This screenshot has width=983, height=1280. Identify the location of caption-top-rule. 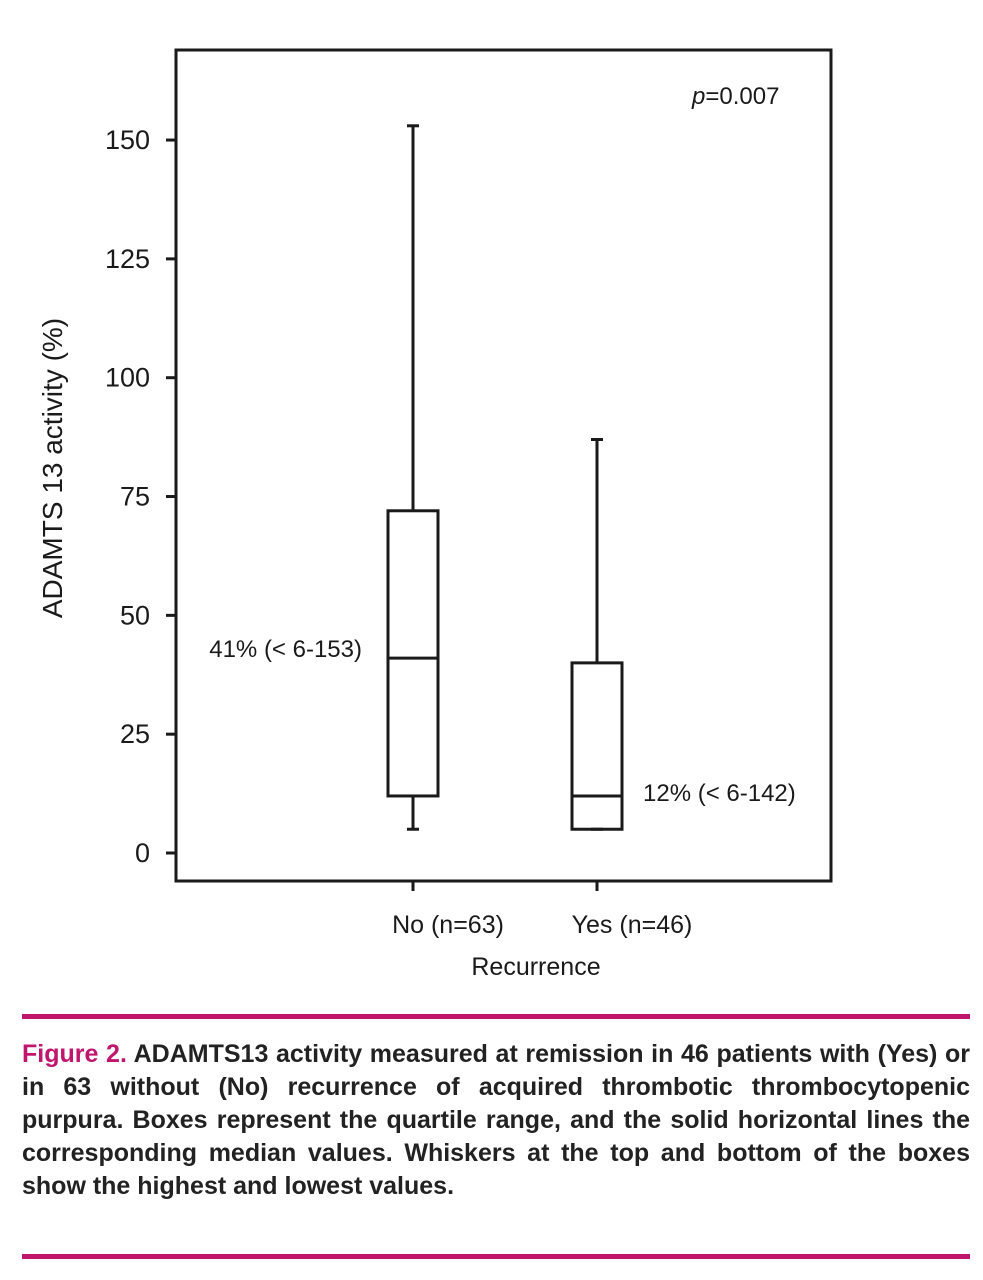
(496, 1016).